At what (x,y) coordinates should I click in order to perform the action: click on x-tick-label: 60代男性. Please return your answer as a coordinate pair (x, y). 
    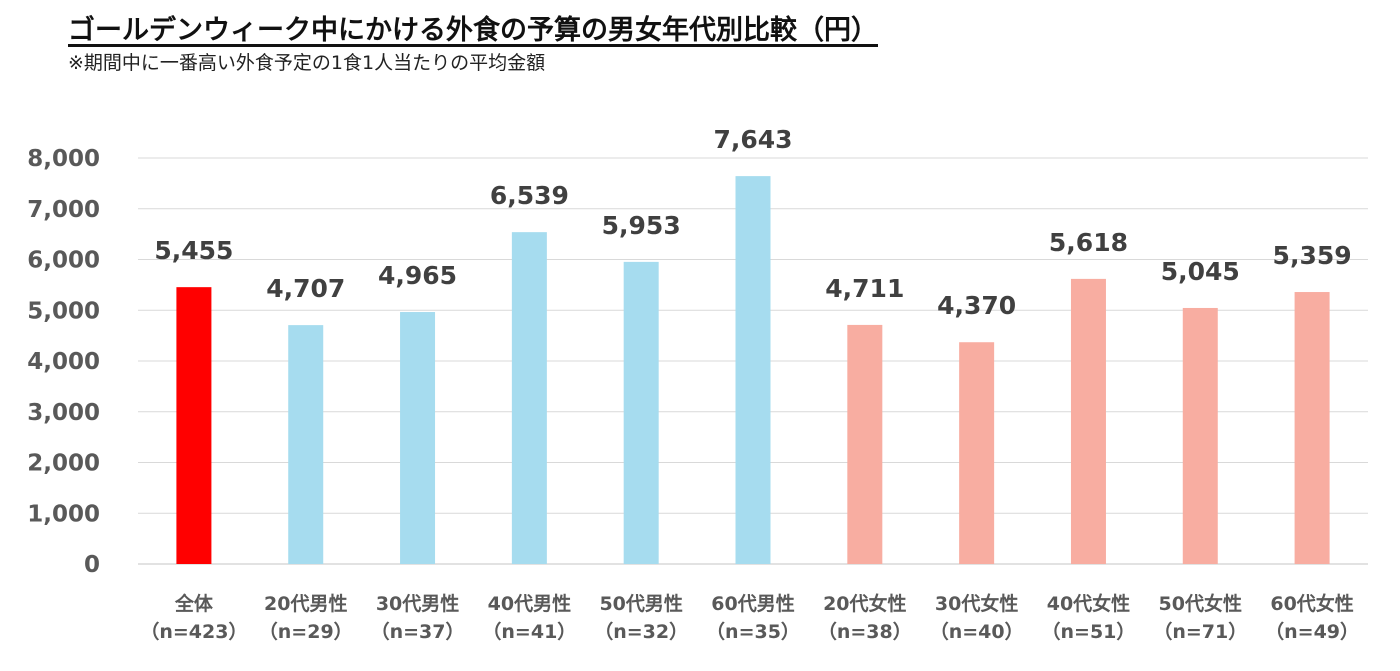
    Looking at the image, I should click on (752, 603).